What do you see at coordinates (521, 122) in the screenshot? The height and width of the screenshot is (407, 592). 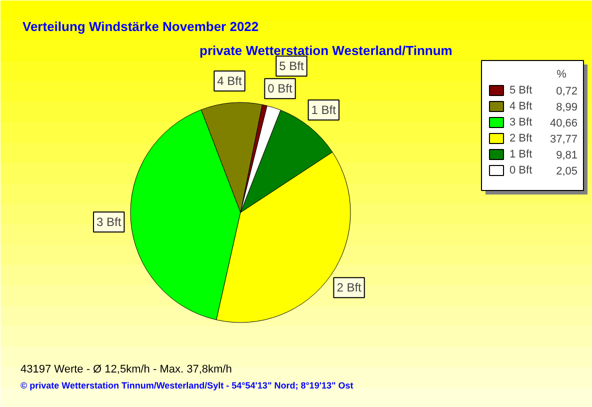 I see `legend-label: 3 Bft` at bounding box center [521, 122].